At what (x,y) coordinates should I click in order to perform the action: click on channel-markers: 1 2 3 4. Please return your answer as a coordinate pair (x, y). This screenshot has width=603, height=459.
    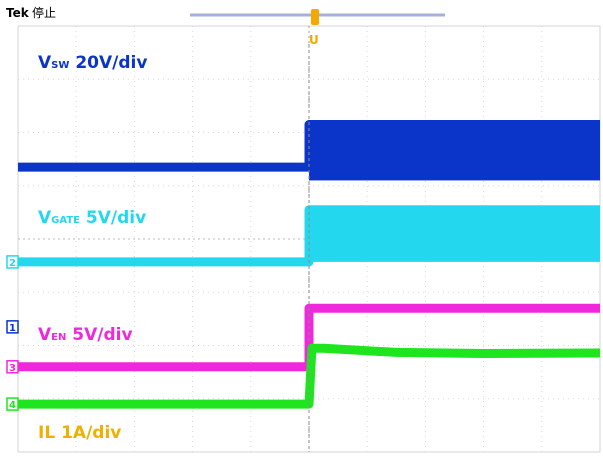
    Looking at the image, I should click on (12, 333).